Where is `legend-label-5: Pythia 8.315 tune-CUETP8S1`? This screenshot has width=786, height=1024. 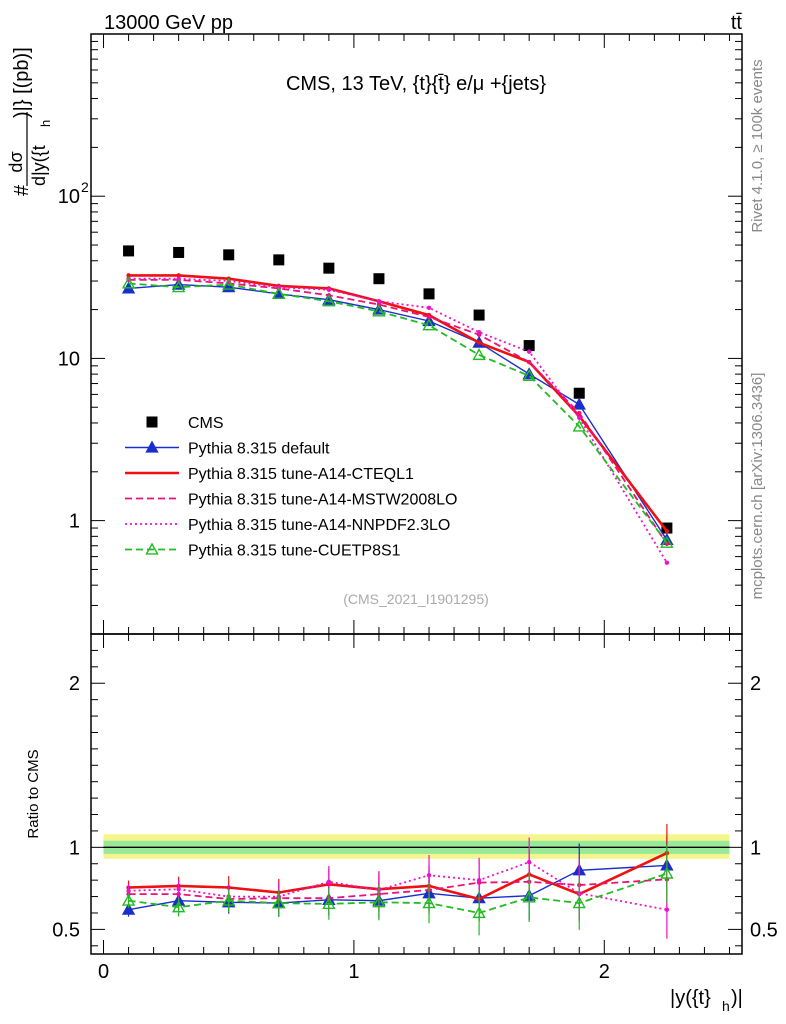 legend-label-5: Pythia 8.315 tune-CUETP8S1 is located at coordinates (294, 551).